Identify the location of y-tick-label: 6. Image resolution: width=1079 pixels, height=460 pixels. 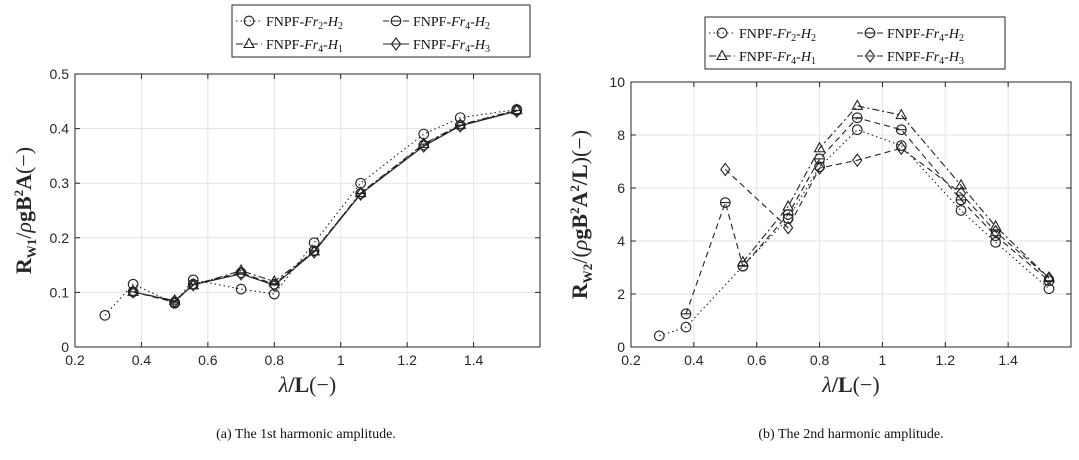
(621, 188).